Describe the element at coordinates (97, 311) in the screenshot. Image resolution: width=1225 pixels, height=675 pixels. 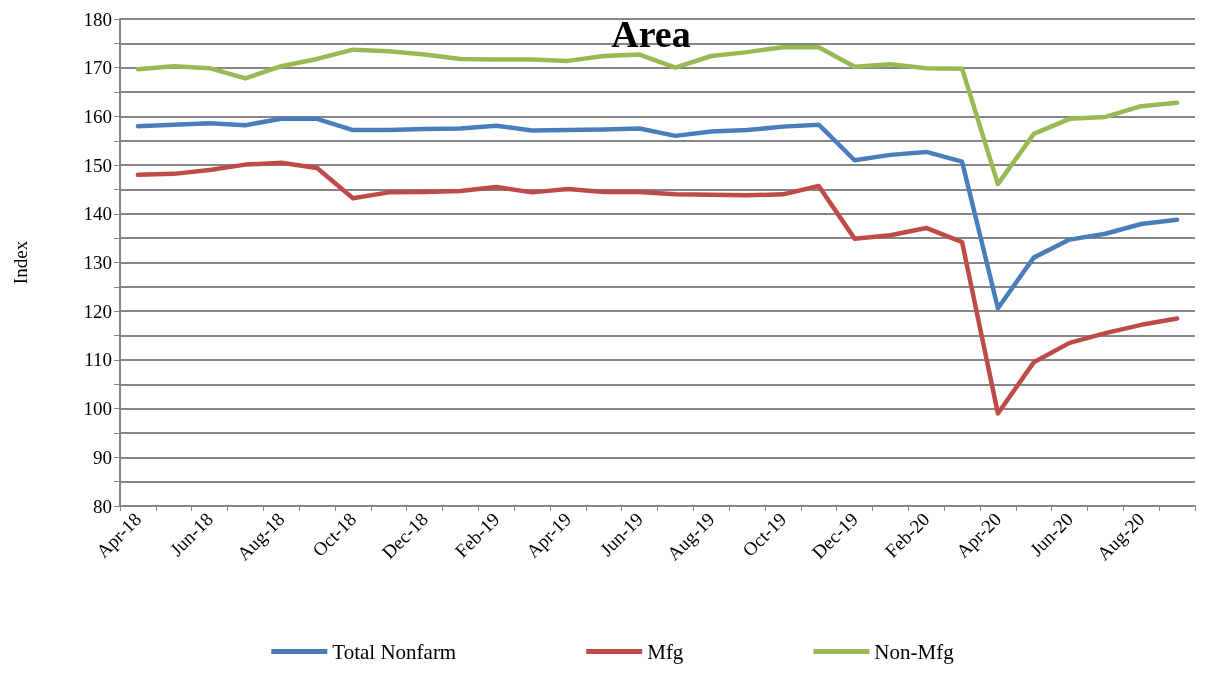
I see `y-tick-label: 120` at that location.